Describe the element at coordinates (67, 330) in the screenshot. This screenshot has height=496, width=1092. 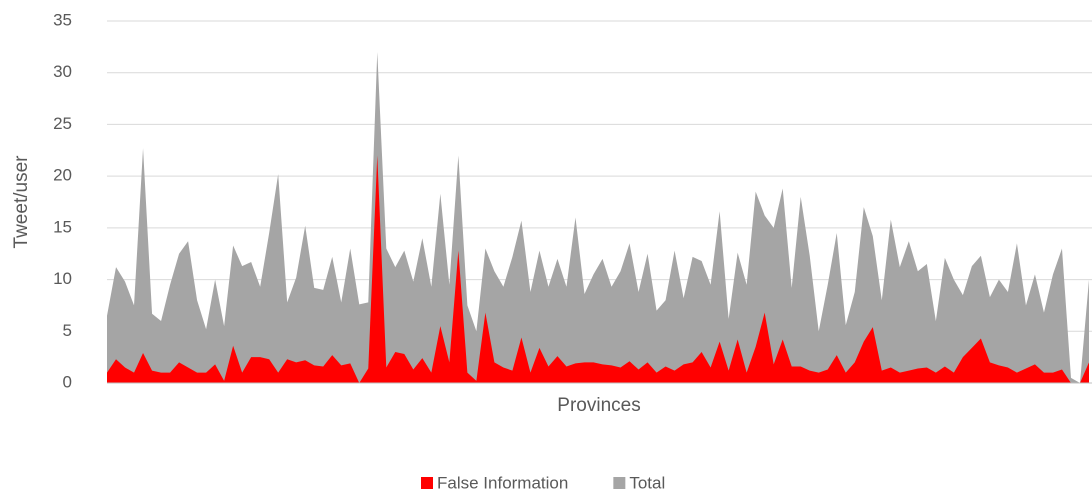
I see `y-tick-label: 5` at that location.